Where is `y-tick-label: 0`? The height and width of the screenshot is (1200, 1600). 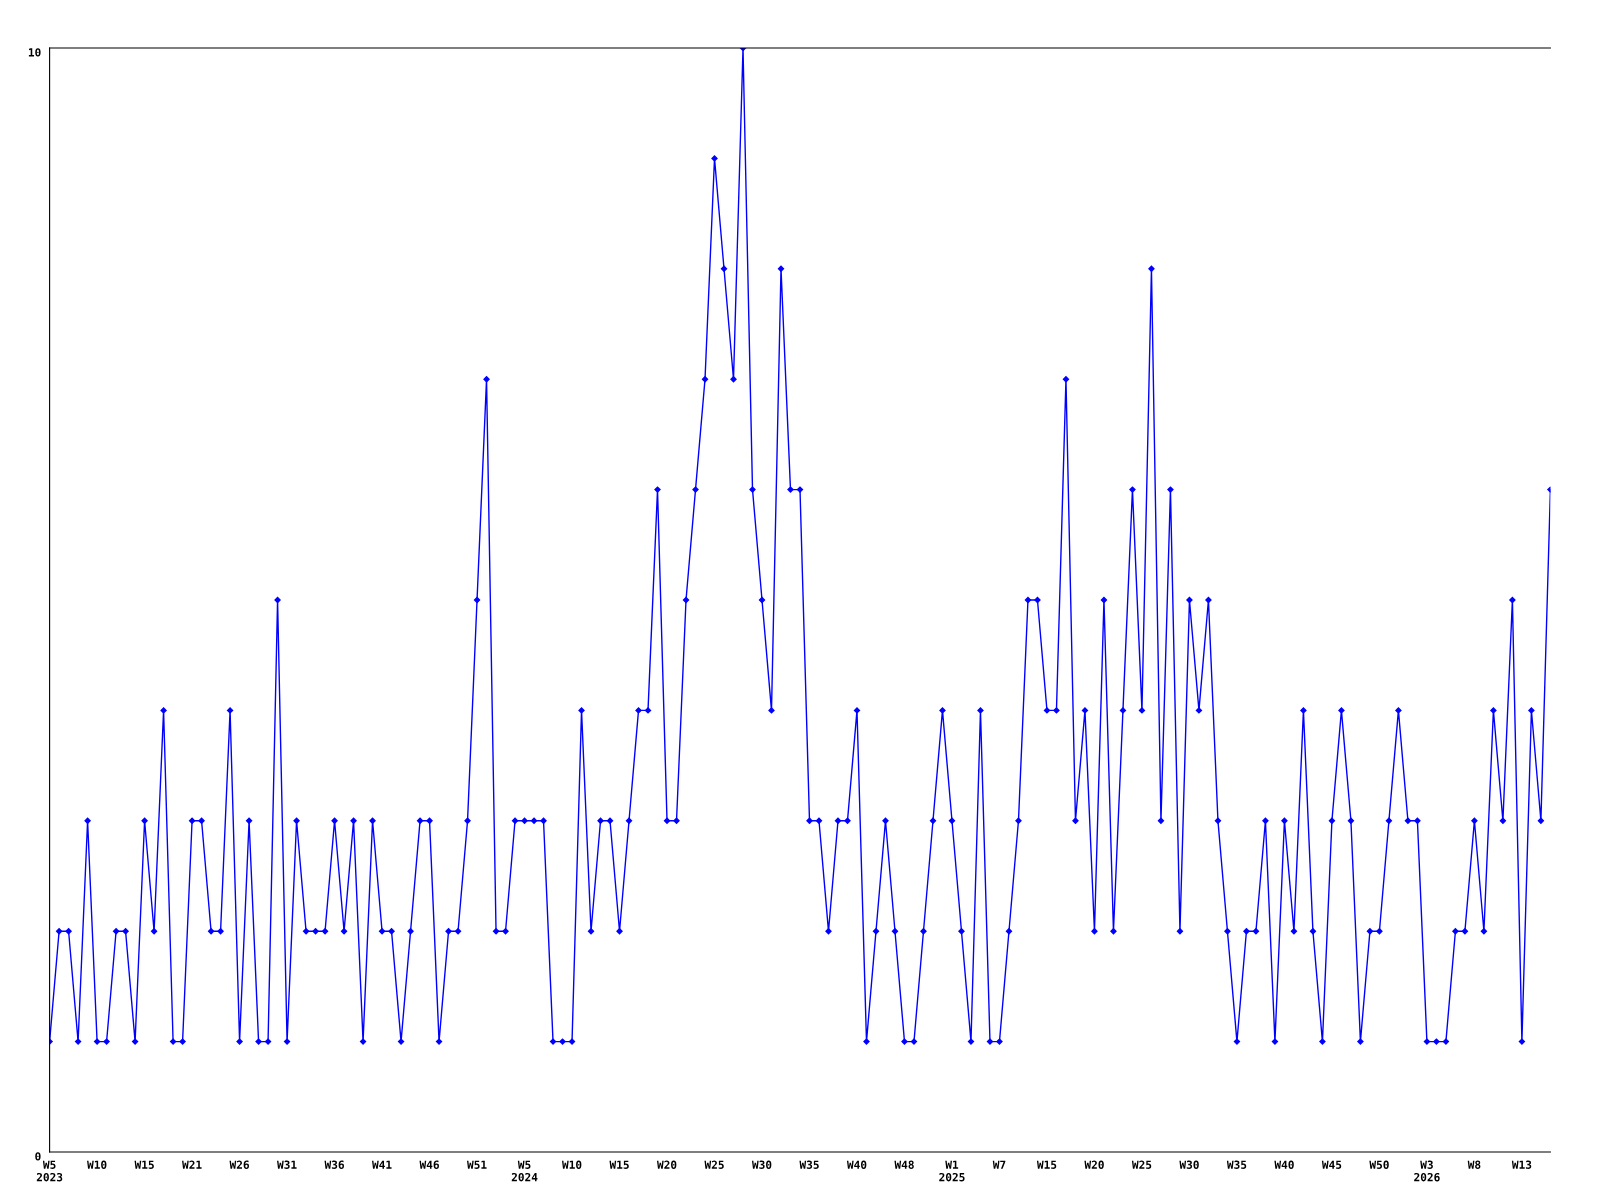 y-tick-label: 0 is located at coordinates (38, 1156).